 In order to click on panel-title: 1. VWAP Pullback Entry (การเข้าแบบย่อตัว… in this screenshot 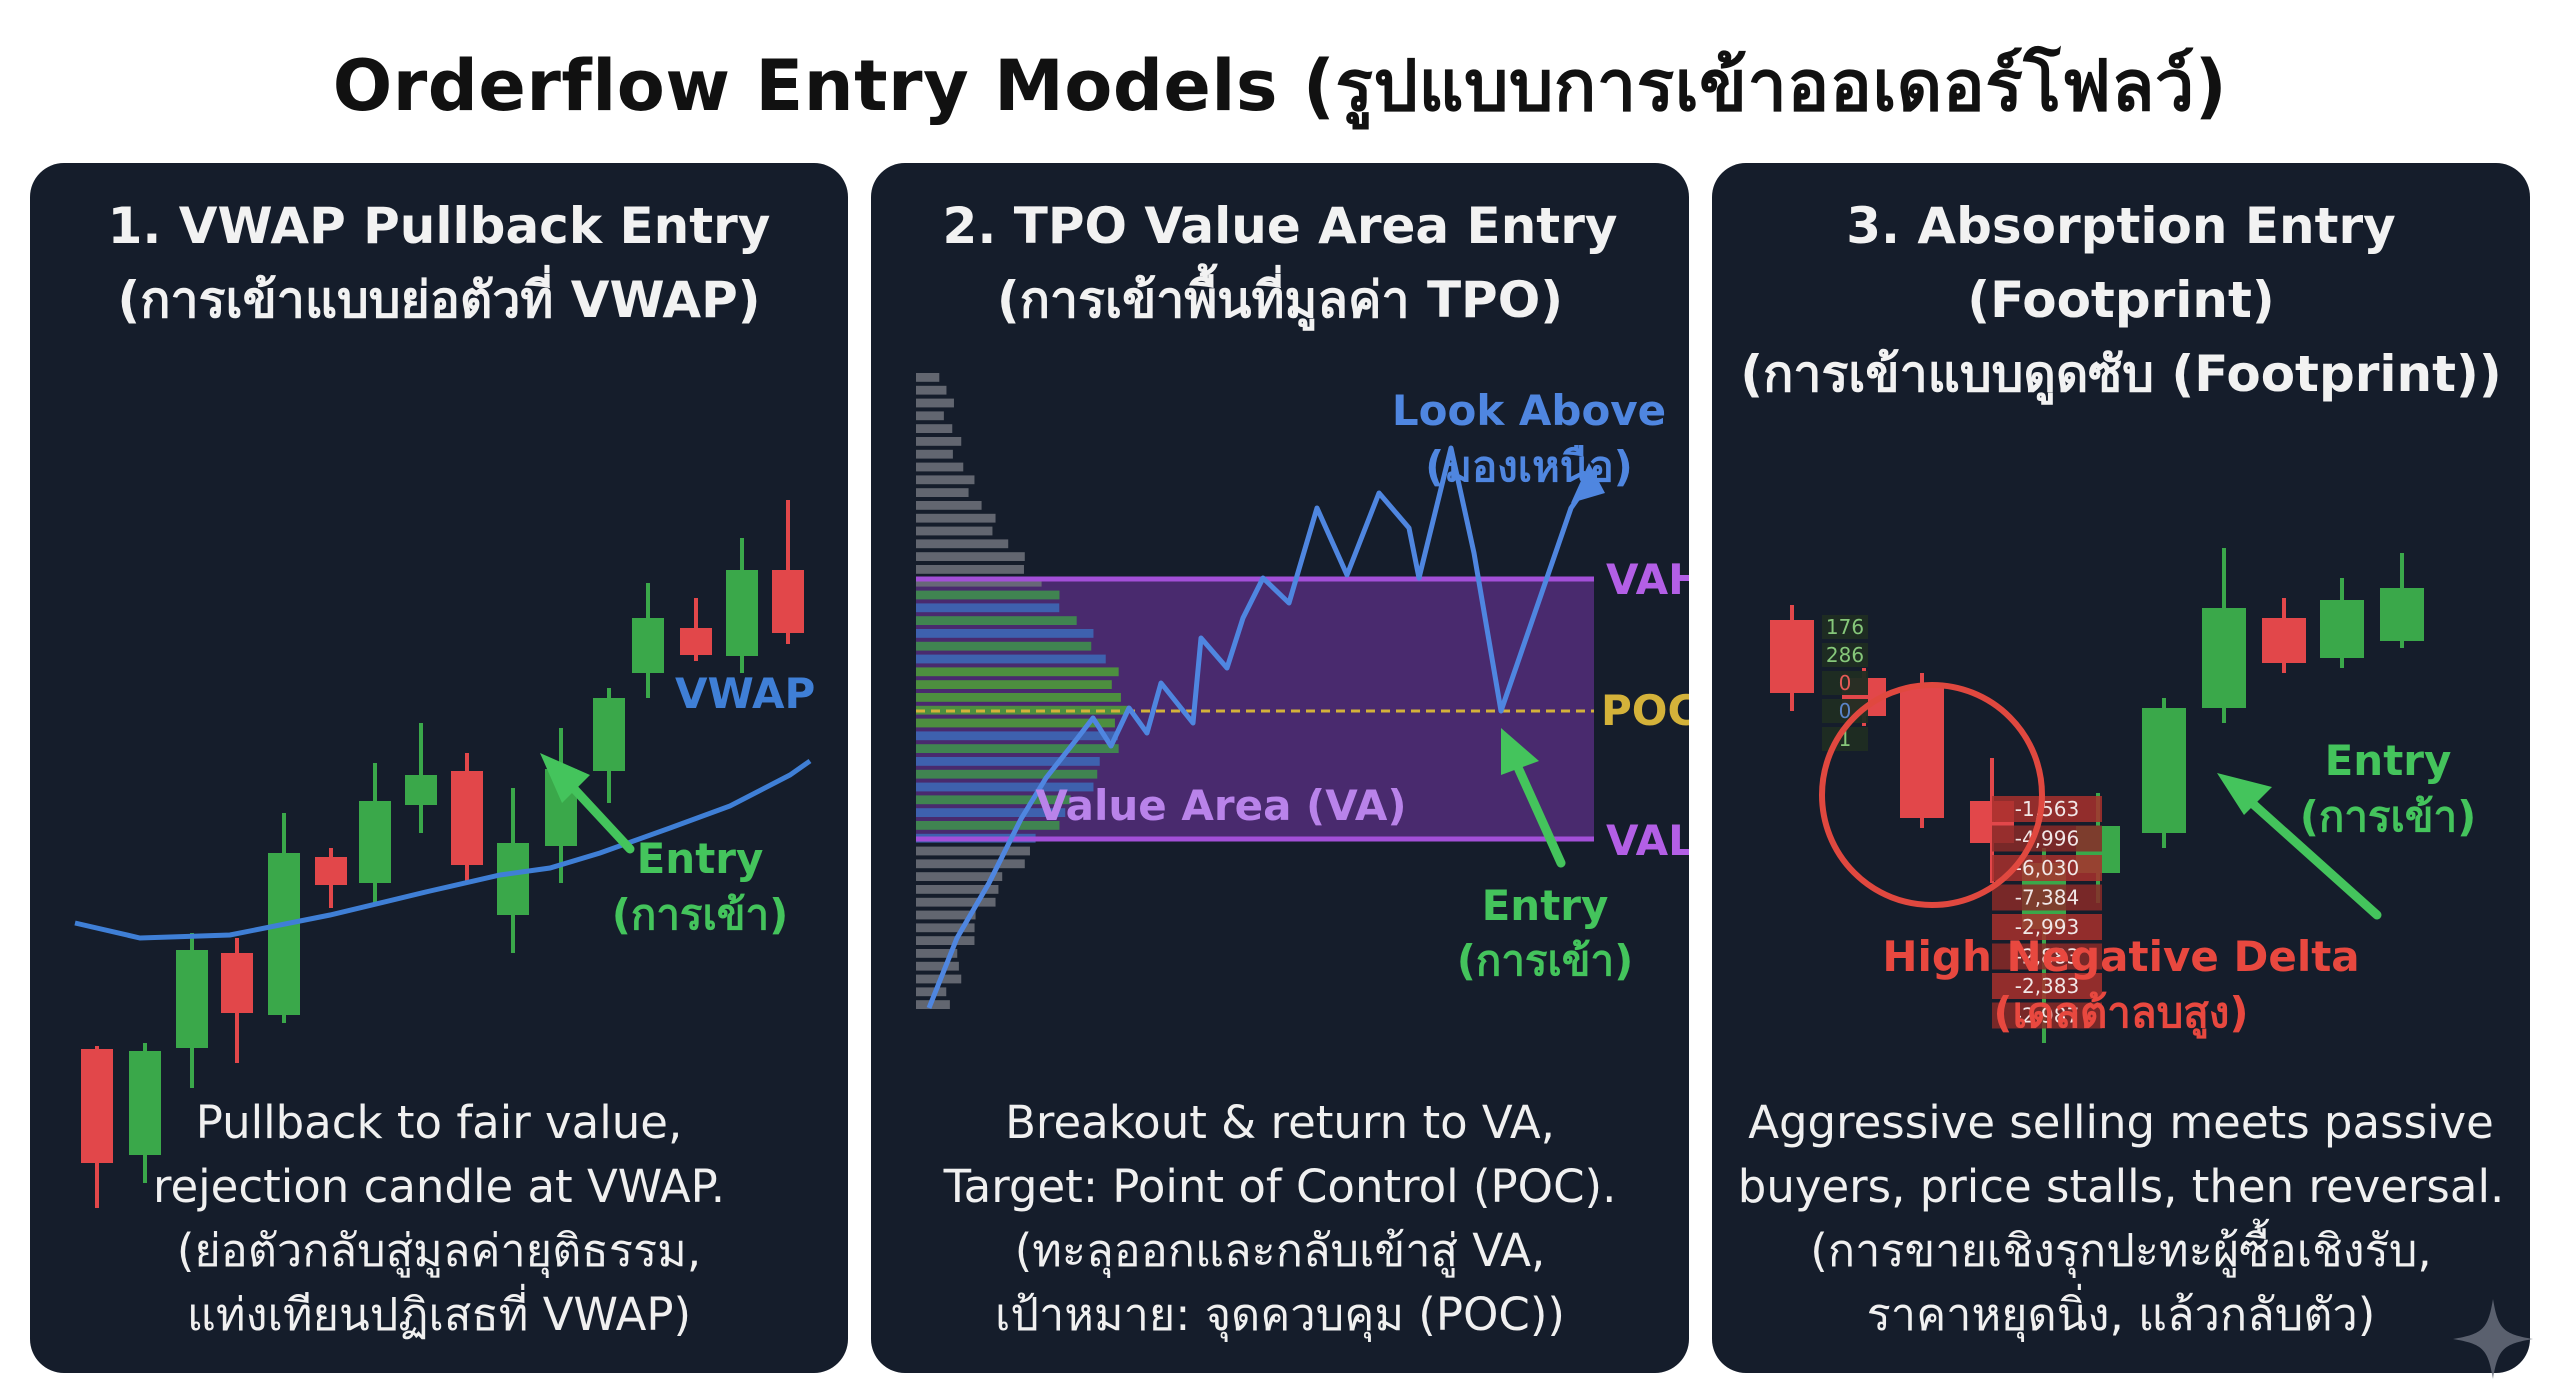, I will do `click(439, 263)`.